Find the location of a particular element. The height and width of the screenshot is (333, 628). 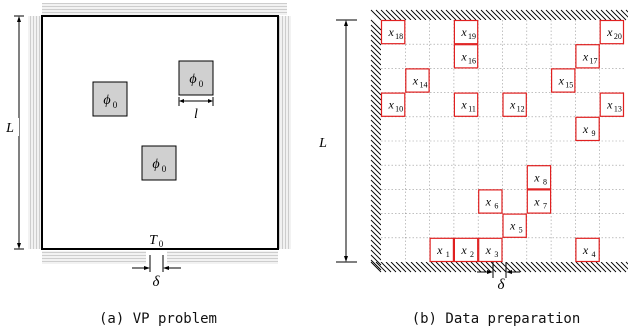

l-dimension: l is located at coordinates (196, 109).